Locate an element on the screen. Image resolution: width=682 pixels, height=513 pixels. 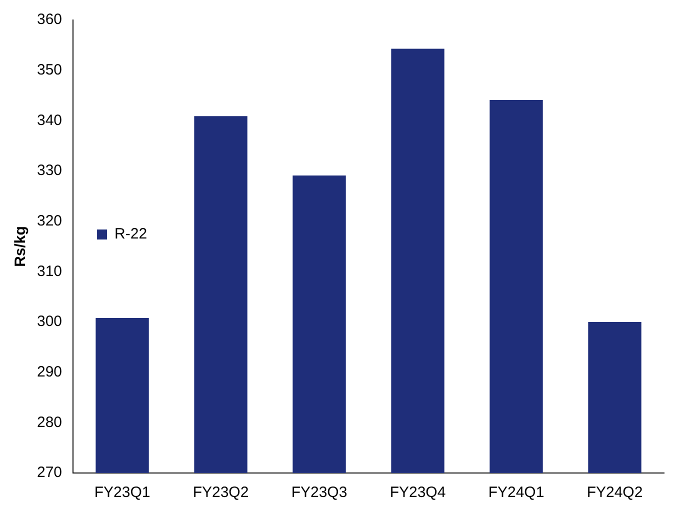
y-tick-label: 350 is located at coordinates (49, 69).